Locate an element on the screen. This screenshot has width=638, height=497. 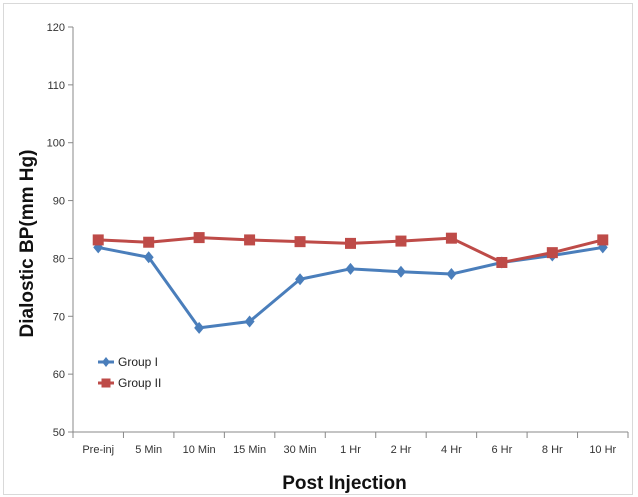
x-tick-label: 6 Hr is located at coordinates (501, 450).